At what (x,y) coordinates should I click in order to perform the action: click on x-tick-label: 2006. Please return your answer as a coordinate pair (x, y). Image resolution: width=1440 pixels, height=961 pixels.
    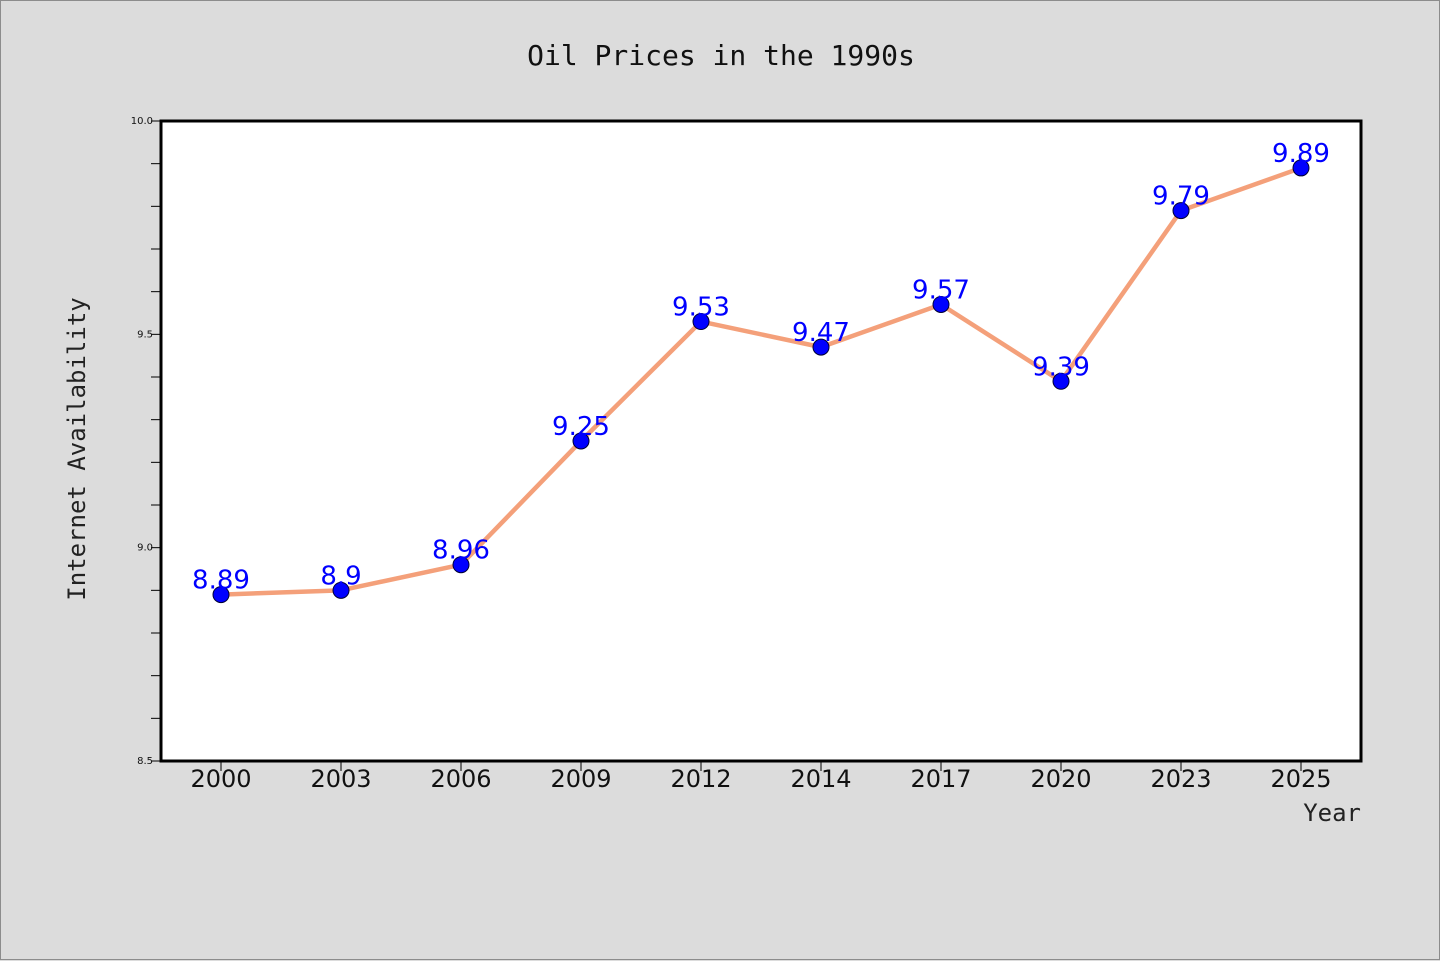
    Looking at the image, I should click on (460, 779).